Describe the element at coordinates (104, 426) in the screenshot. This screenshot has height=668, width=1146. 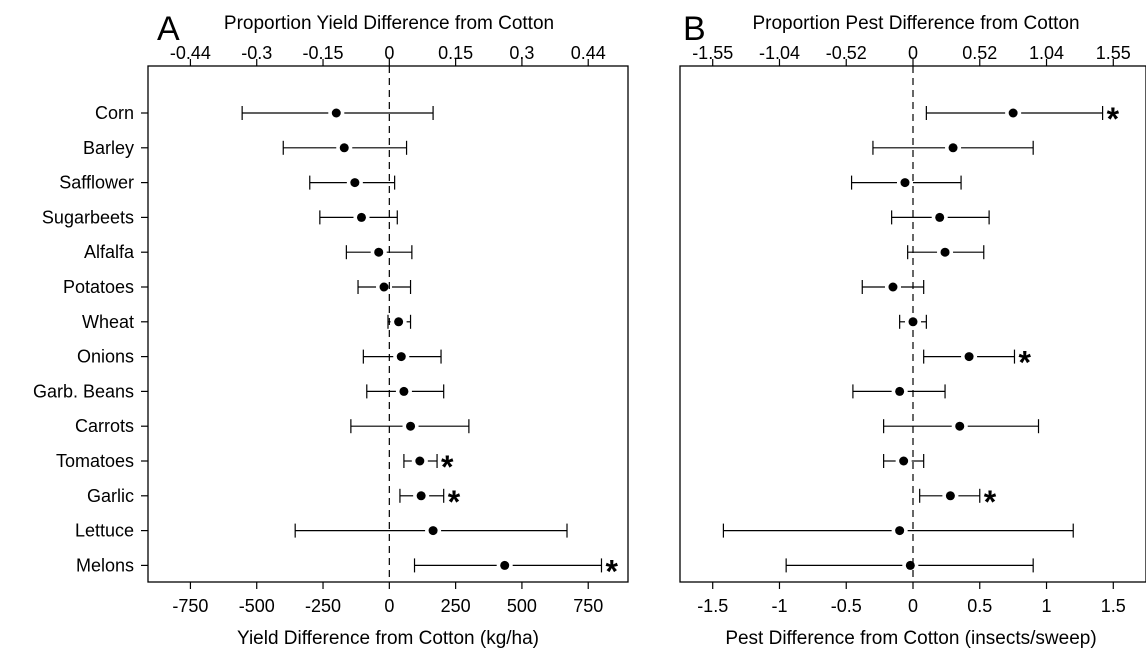
I see `category-label: Carrots` at that location.